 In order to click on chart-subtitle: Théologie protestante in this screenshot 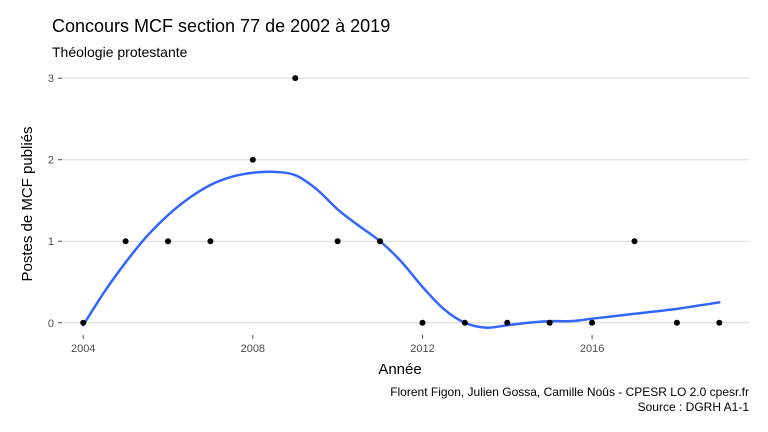, I will do `click(120, 52)`.